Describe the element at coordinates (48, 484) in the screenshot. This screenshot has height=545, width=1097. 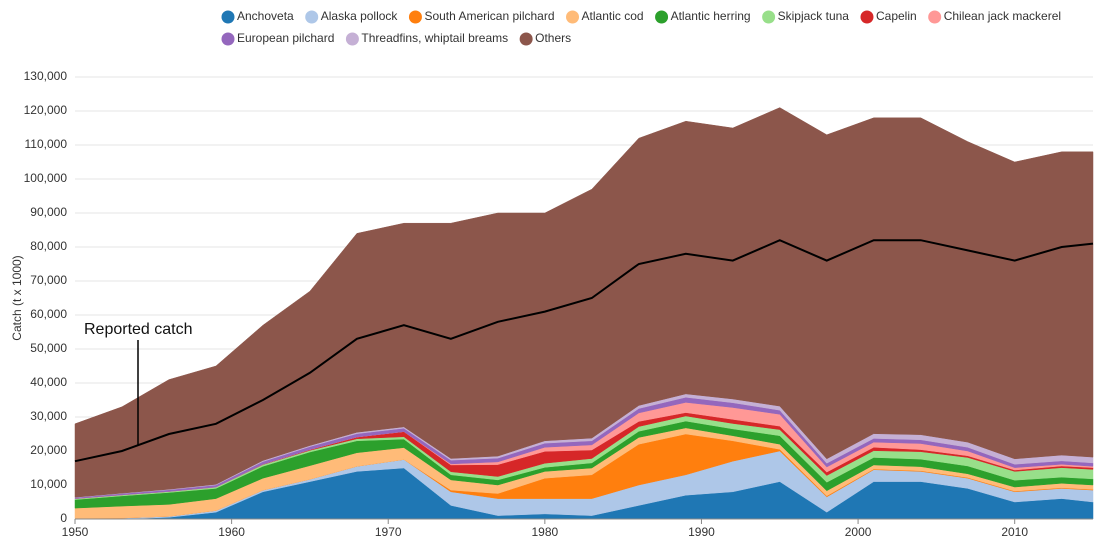
I see `y-tick-label: 10,000` at that location.